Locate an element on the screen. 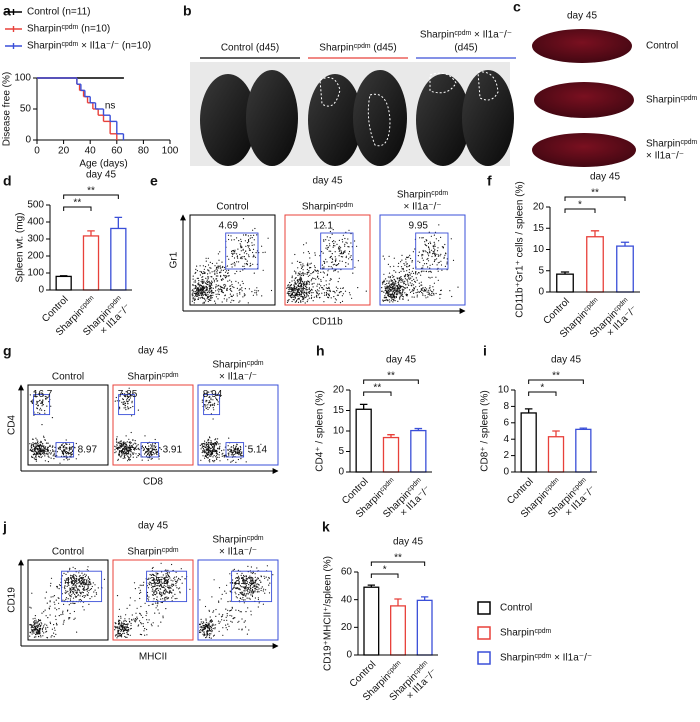  y-tick-label: 0 is located at coordinates (541, 292).